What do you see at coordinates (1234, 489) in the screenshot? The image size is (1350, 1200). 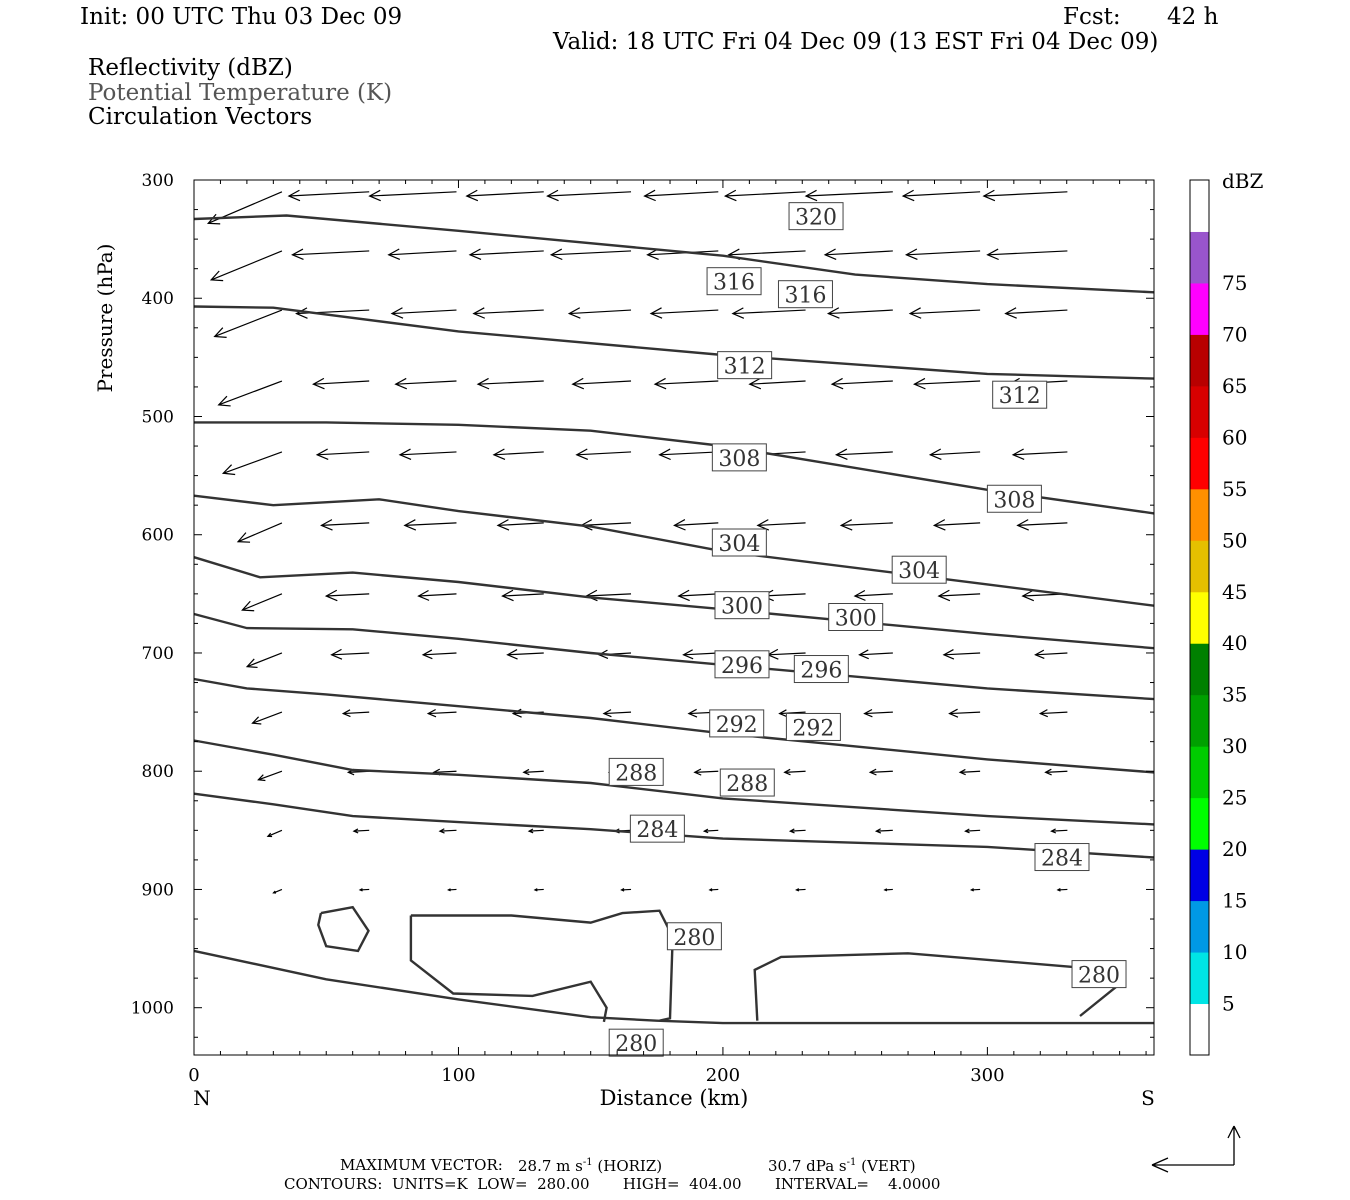 I see `colorbar-tick-label: 55` at bounding box center [1234, 489].